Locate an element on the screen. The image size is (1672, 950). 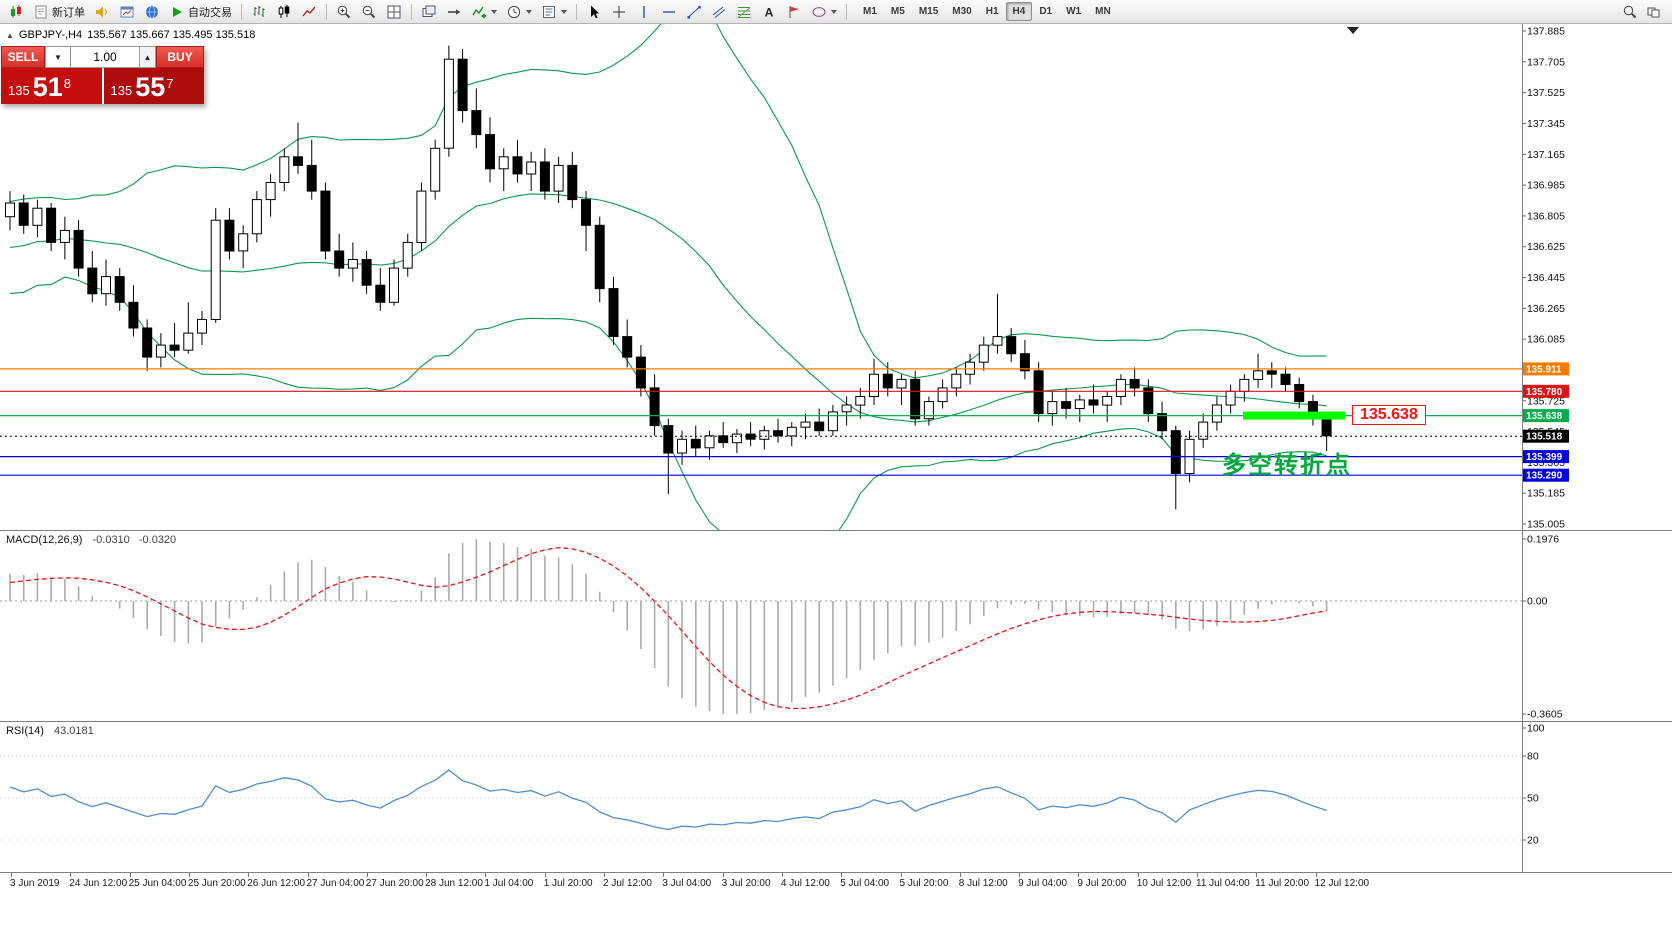
price-tag-135.780 is located at coordinates (1546, 391).